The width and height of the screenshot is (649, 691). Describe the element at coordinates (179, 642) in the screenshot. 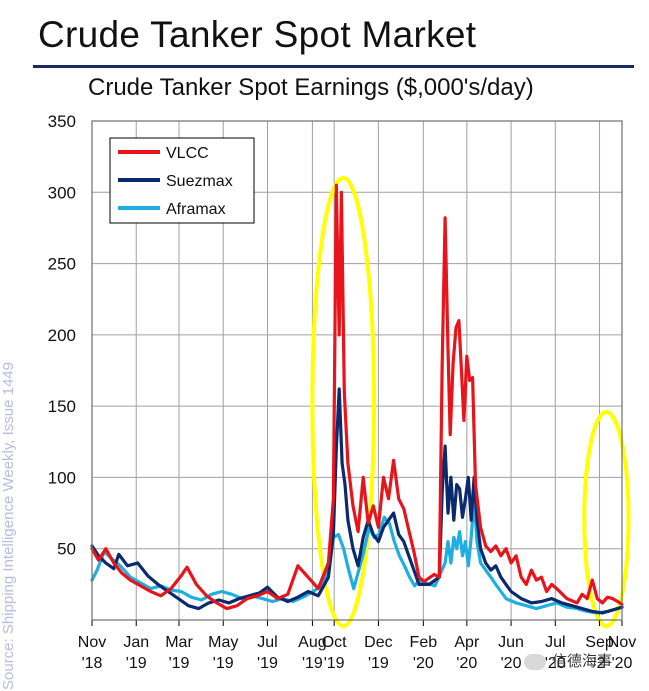

I see `x-tick-label: Mar` at that location.